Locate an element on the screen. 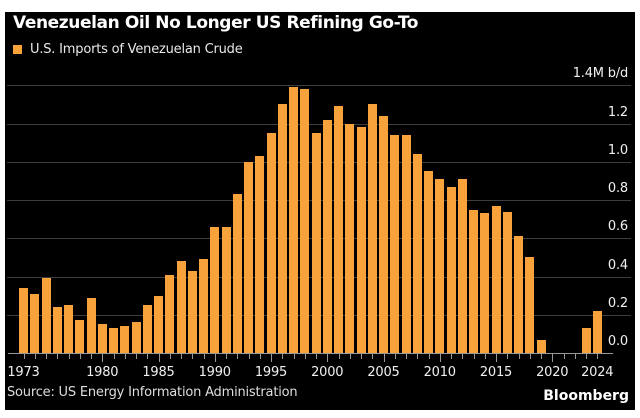  y-axis-label: 1.4M b/d is located at coordinates (600, 74).